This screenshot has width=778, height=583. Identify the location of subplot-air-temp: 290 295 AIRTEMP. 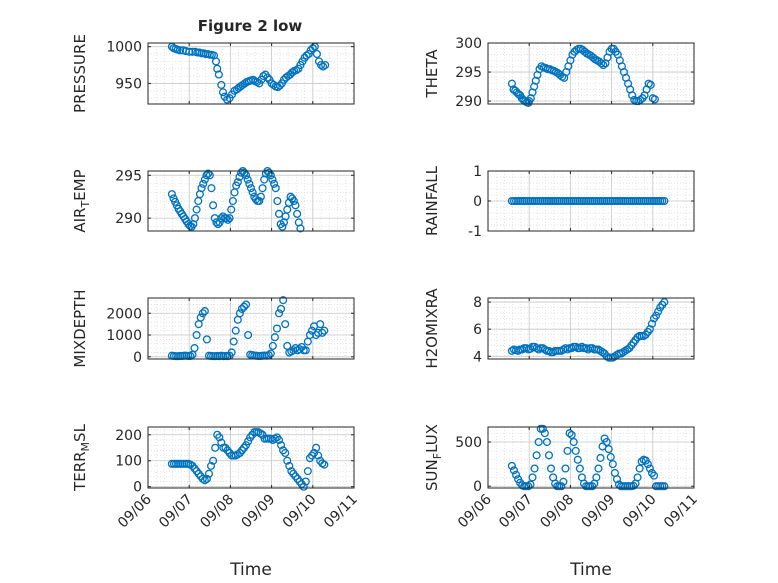
(213, 199).